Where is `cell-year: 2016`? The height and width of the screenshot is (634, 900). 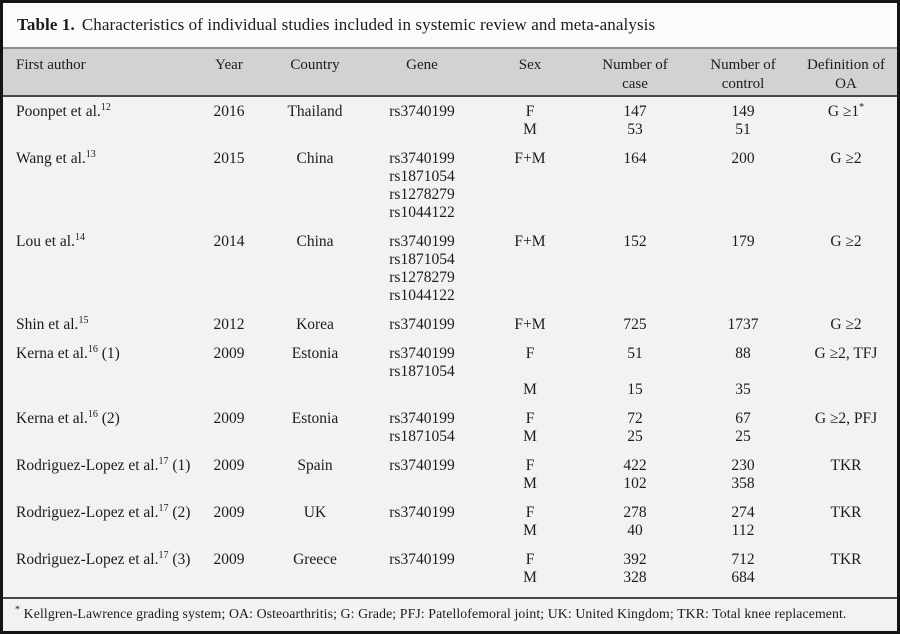
cell-year: 2016 is located at coordinates (229, 111).